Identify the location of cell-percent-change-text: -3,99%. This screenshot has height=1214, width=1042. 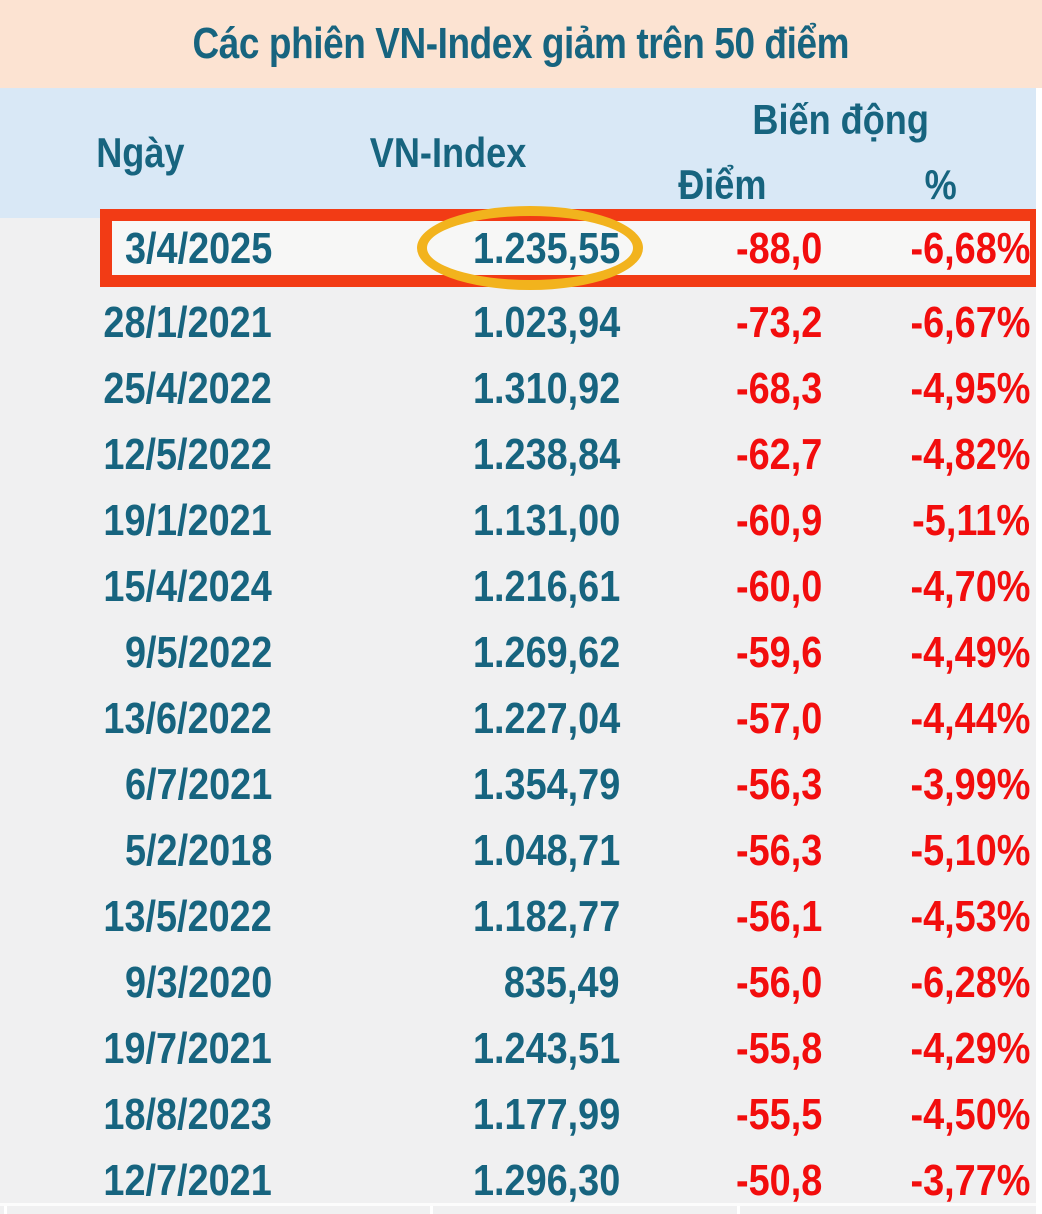
(970, 784).